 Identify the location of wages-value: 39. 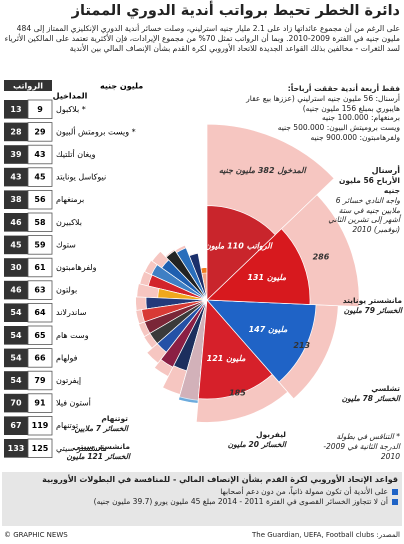
(16, 154).